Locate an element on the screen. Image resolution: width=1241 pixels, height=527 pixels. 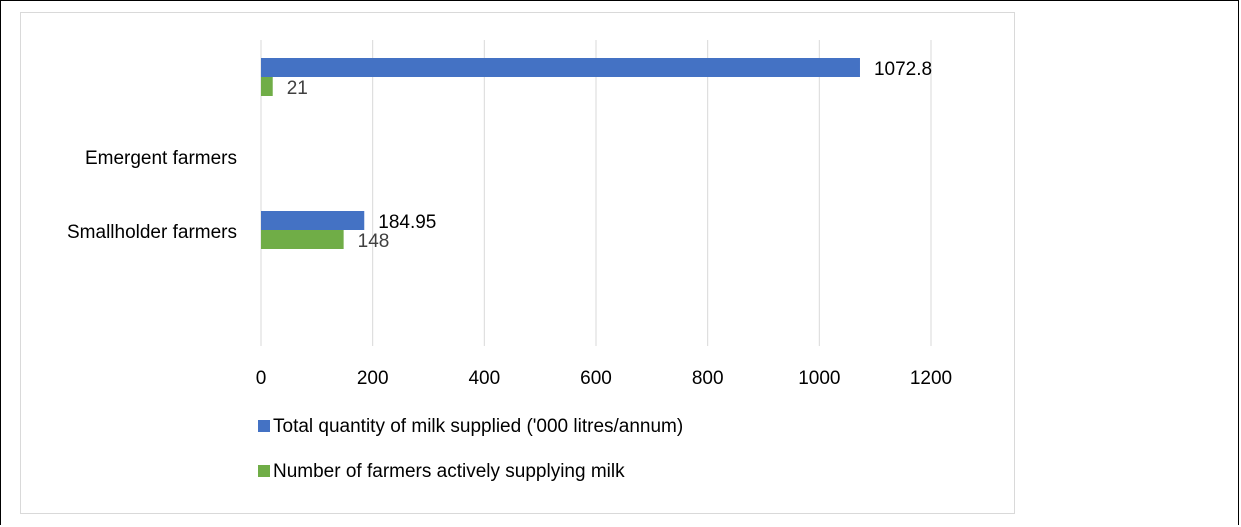
x-tick-label: 200 is located at coordinates (373, 378).